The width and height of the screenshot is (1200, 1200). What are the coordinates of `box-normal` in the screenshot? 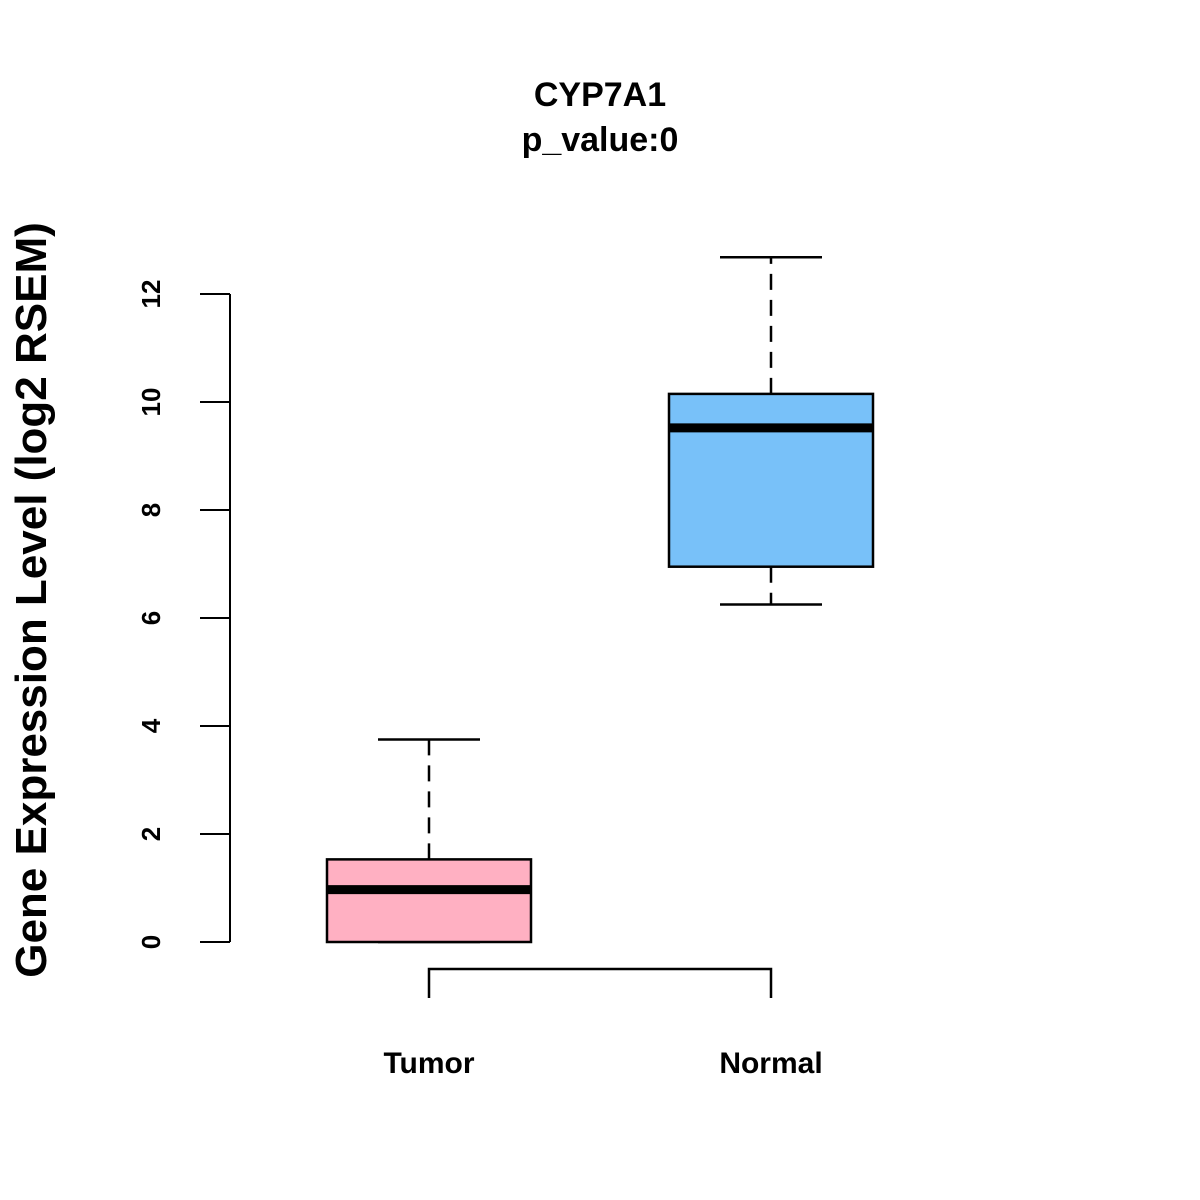 It's located at (771, 431).